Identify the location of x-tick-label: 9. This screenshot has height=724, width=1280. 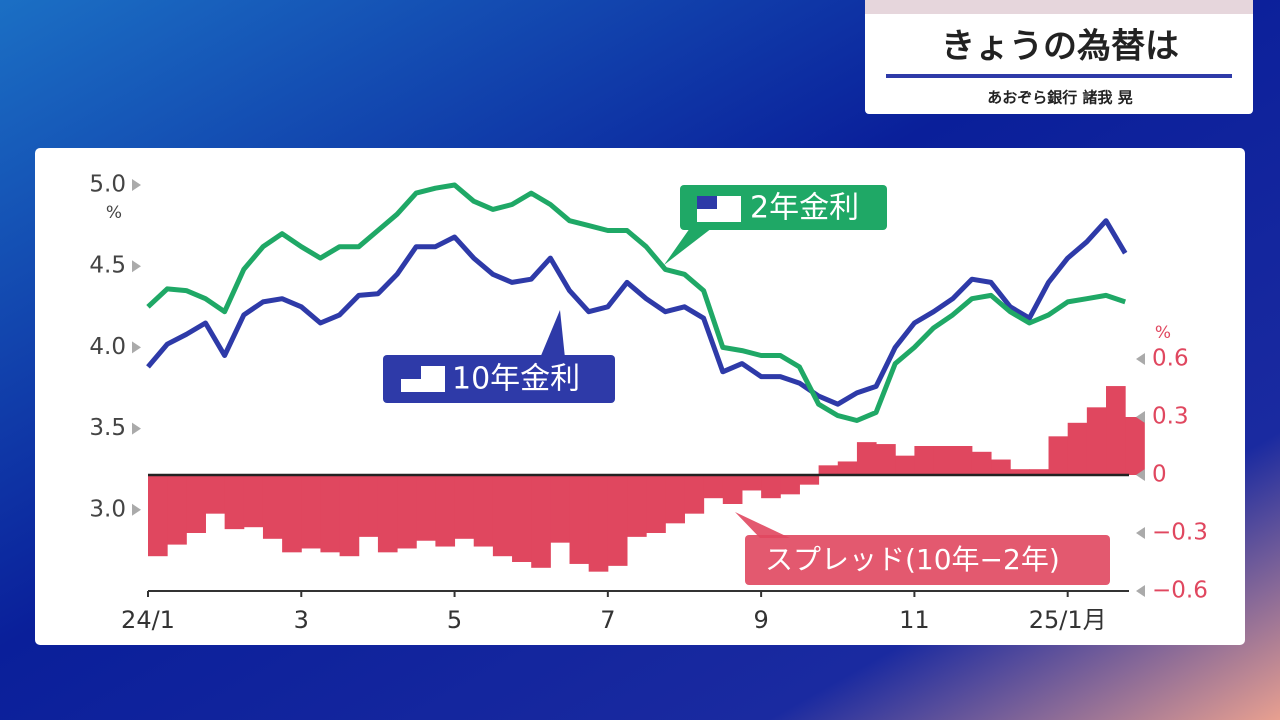
(760, 620).